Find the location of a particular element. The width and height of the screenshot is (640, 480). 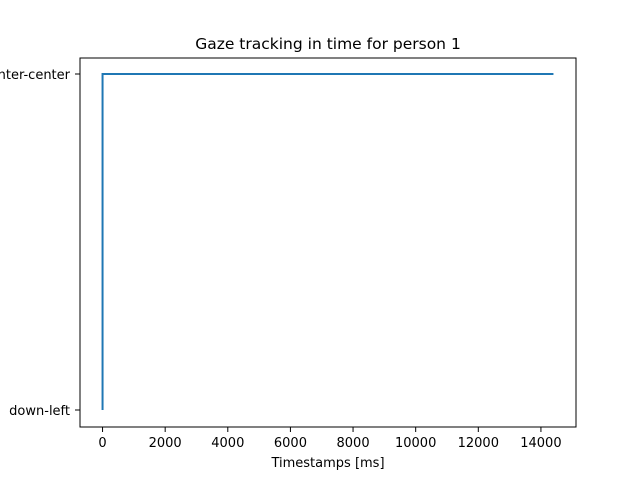

x-tick-label: 8000 is located at coordinates (353, 443).